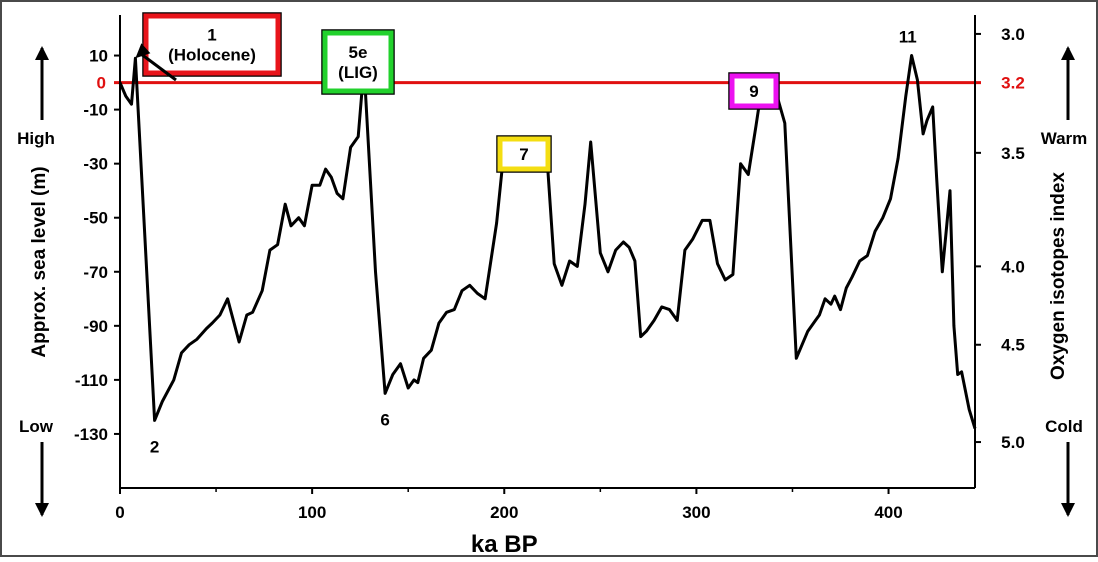 The width and height of the screenshot is (1098, 562). What do you see at coordinates (36, 426) in the screenshot?
I see `low-label: Low` at bounding box center [36, 426].